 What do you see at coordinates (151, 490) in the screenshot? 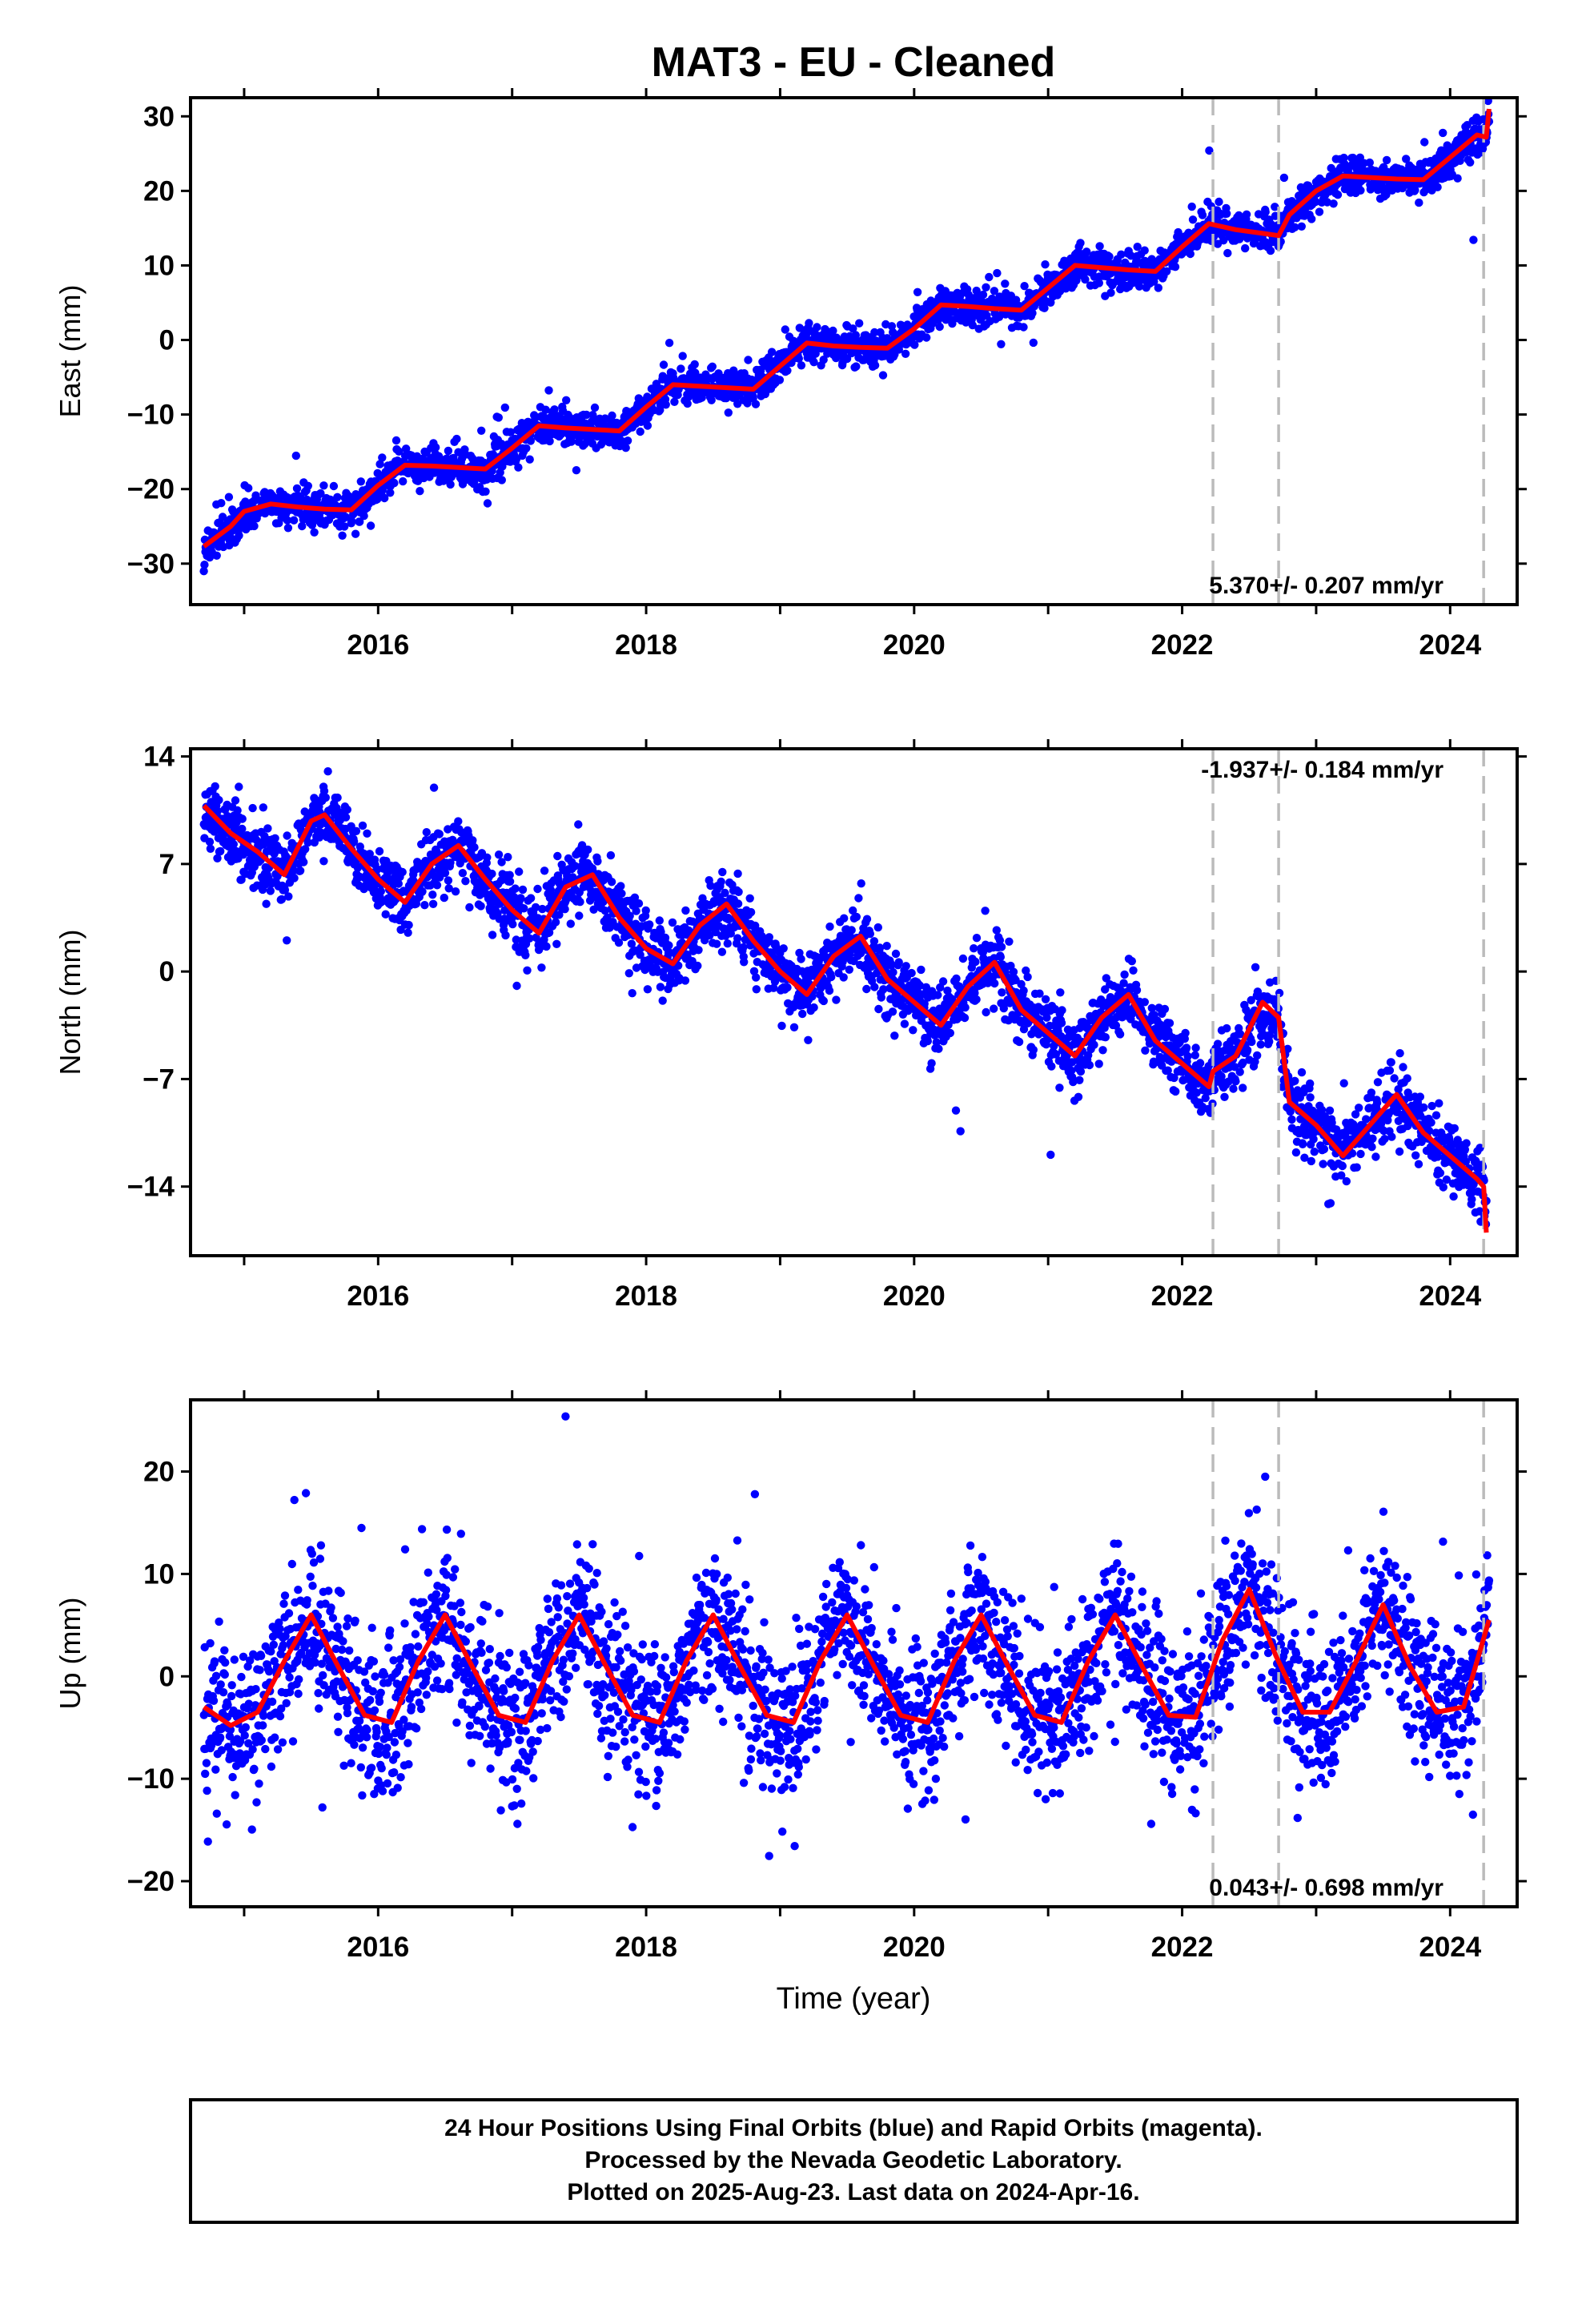
I see `east-ytick-label: −20` at bounding box center [151, 490].